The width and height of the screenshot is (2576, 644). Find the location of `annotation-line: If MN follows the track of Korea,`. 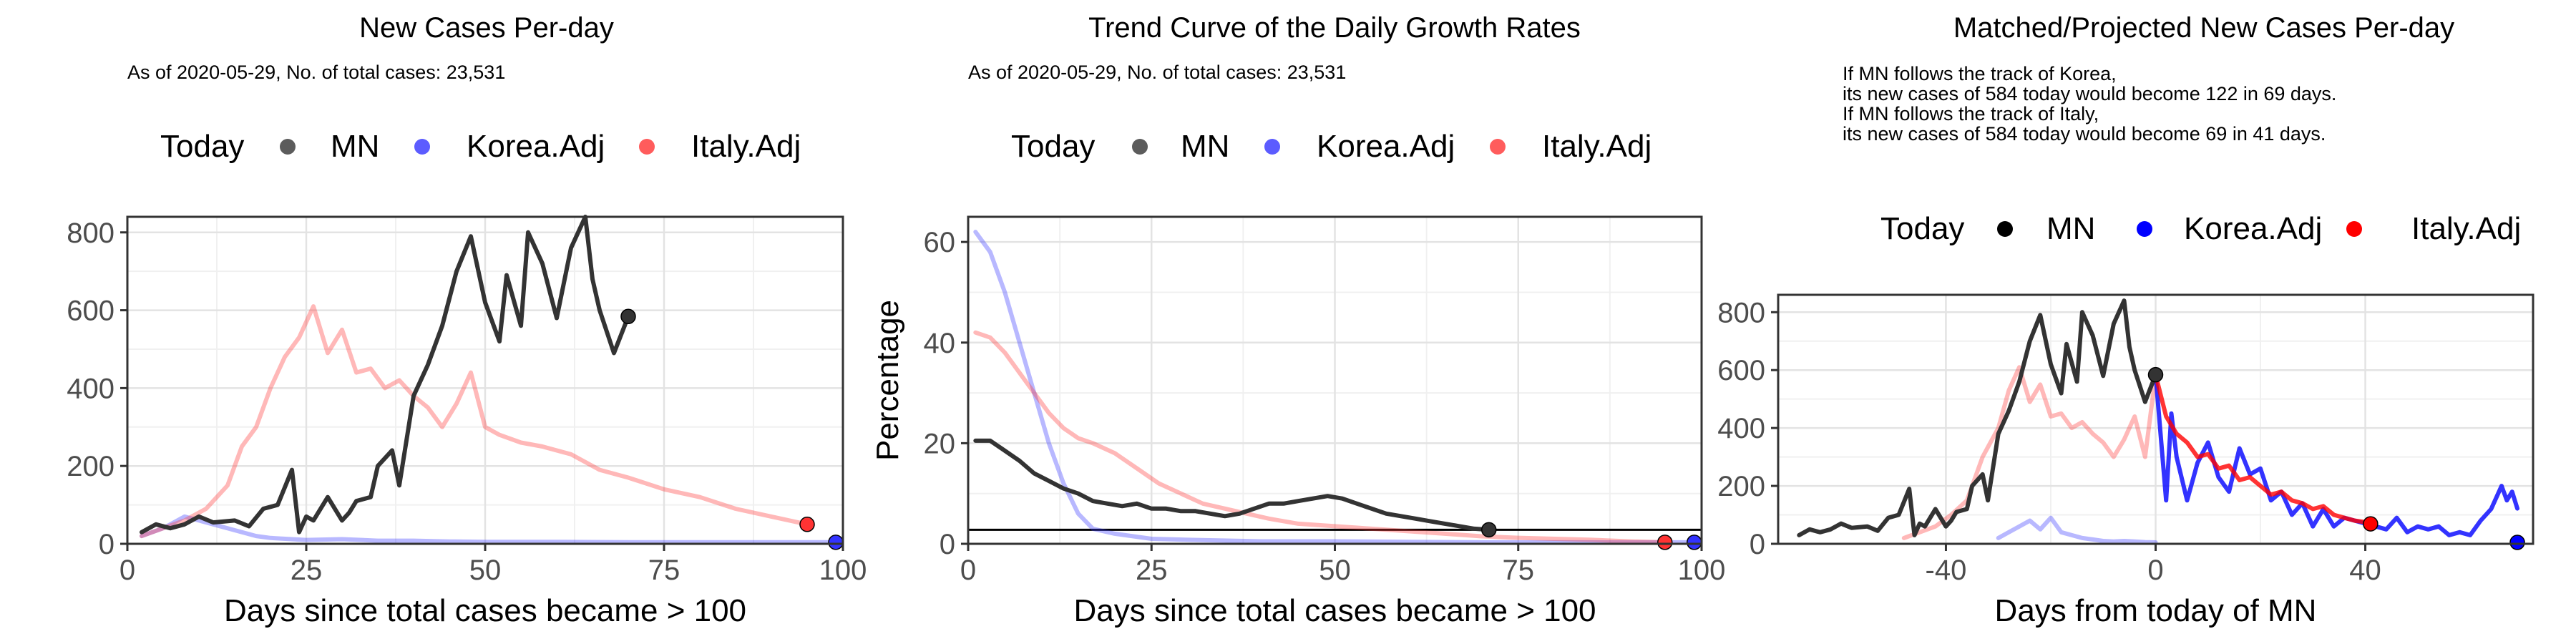

annotation-line: If MN follows the track of Korea, is located at coordinates (1980, 73).